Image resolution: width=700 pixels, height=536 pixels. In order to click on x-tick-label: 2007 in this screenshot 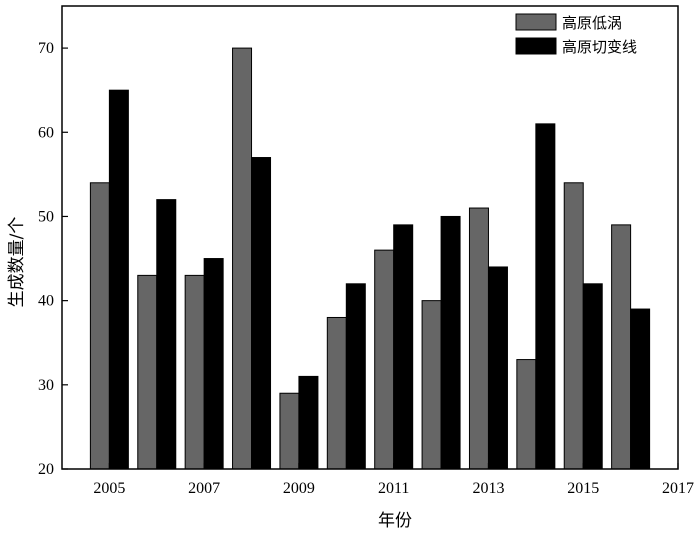, I will do `click(204, 488)`.